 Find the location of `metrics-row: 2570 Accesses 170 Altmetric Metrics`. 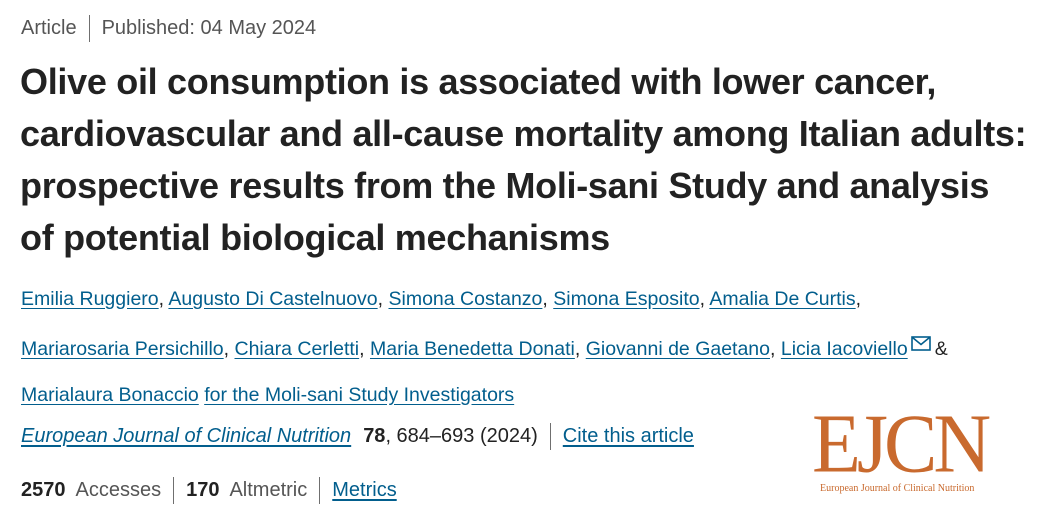

metrics-row: 2570 Accesses 170 Altmetric Metrics is located at coordinates (209, 490).